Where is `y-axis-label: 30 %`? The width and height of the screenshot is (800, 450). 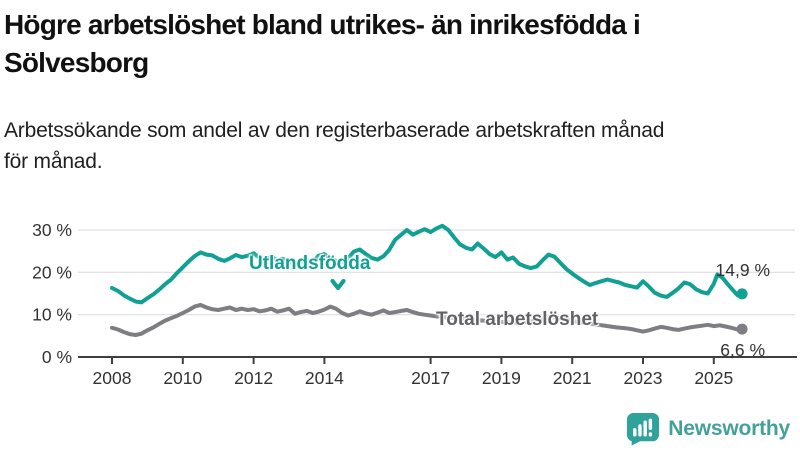
y-axis-label: 30 % is located at coordinates (52, 230).